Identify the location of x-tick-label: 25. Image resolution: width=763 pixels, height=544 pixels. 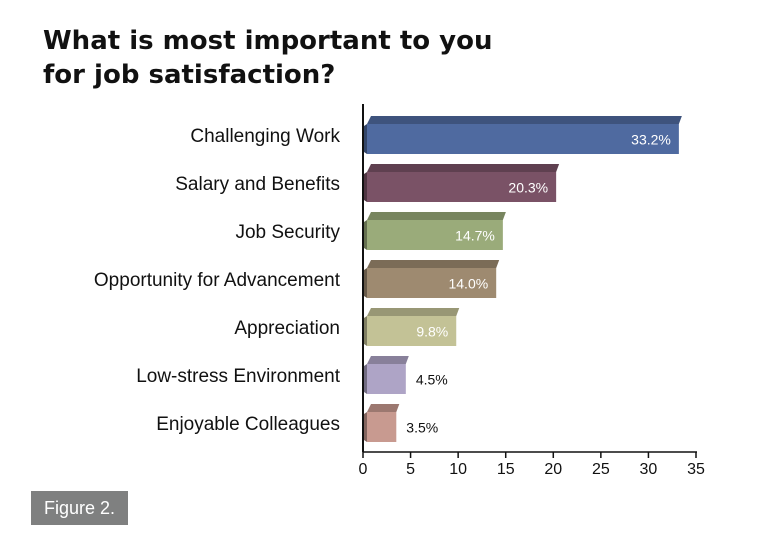
(601, 469).